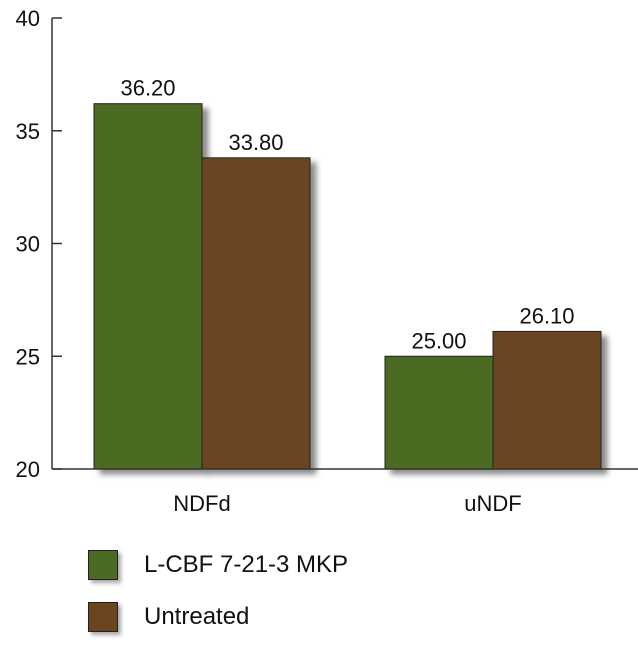  I want to click on y-tick-label-35: 35, so click(28, 131).